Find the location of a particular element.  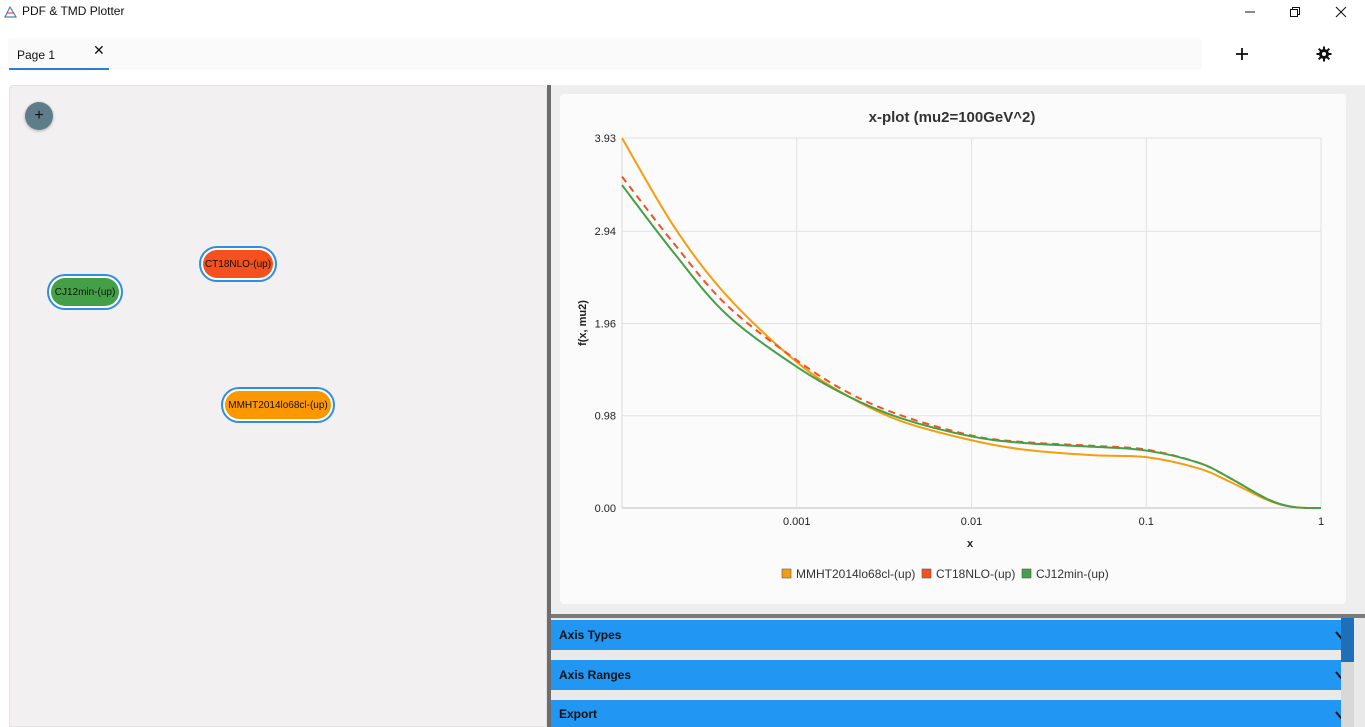

x-tick-label: 0.1 is located at coordinates (1146, 522).